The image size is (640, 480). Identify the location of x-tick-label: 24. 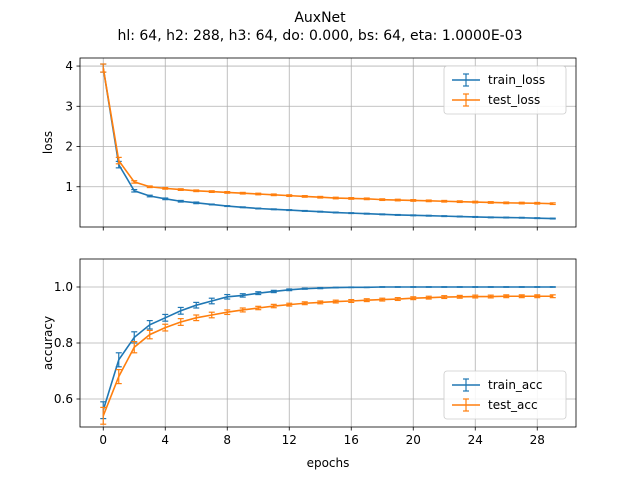
(475, 440).